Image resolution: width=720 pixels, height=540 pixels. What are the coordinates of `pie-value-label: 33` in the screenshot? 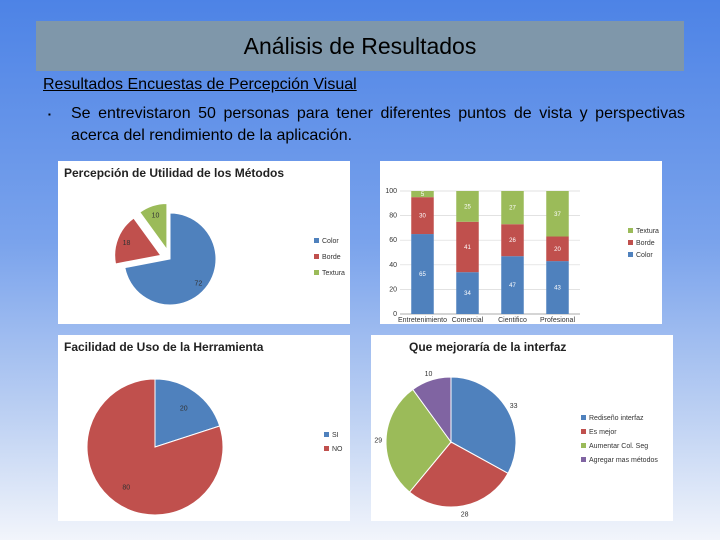 It's located at (514, 406).